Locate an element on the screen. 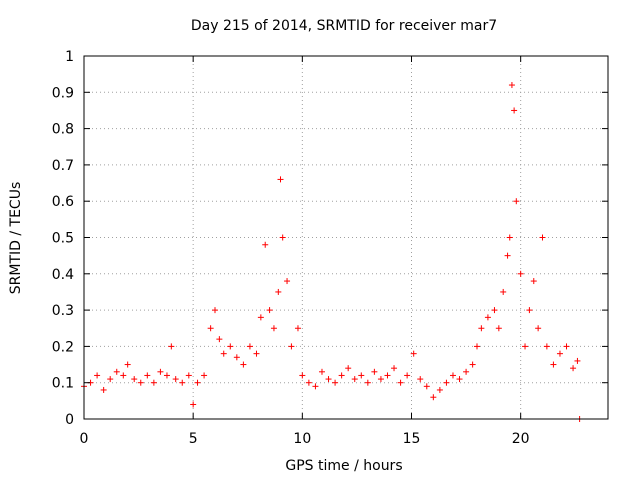  y-tick-label: 0.3 is located at coordinates (63, 311).